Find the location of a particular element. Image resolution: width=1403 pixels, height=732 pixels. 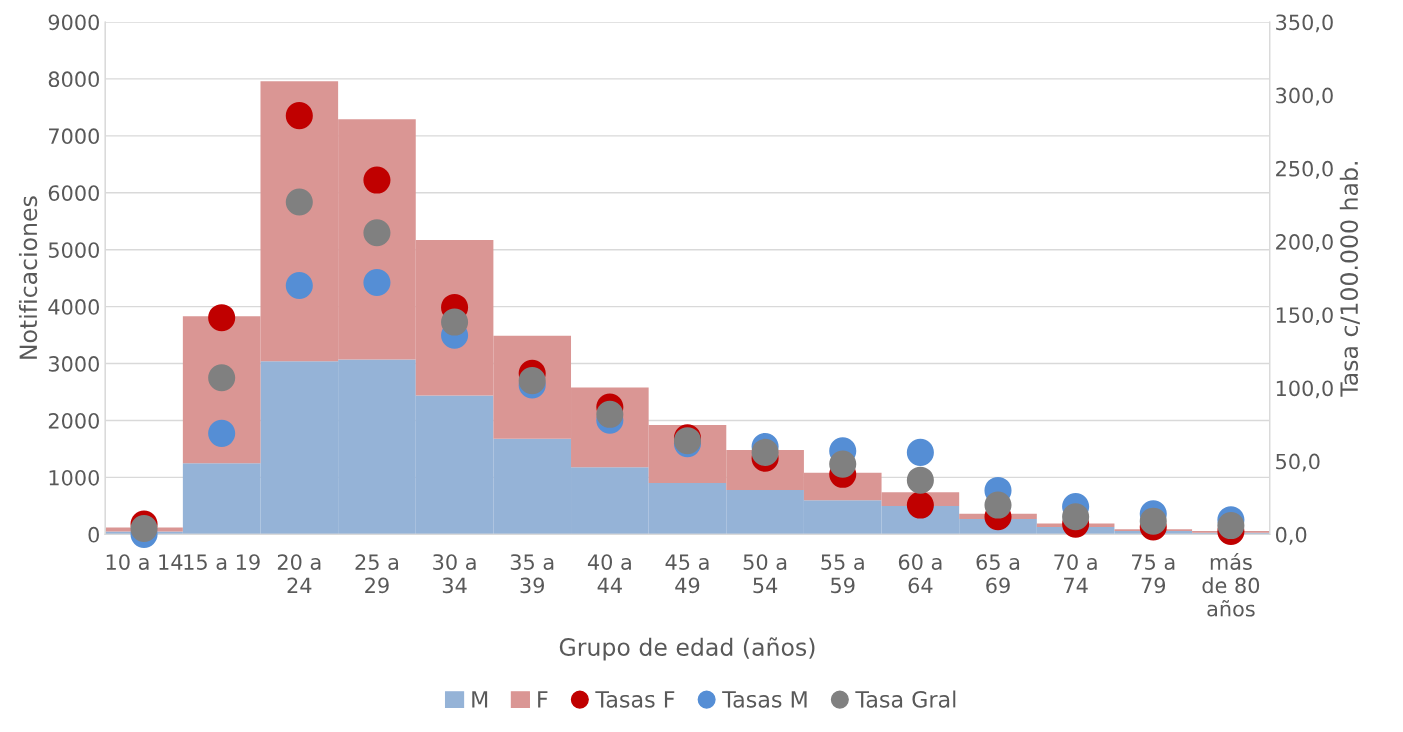

x-tick-label: 30 a 34 is located at coordinates (454, 574).